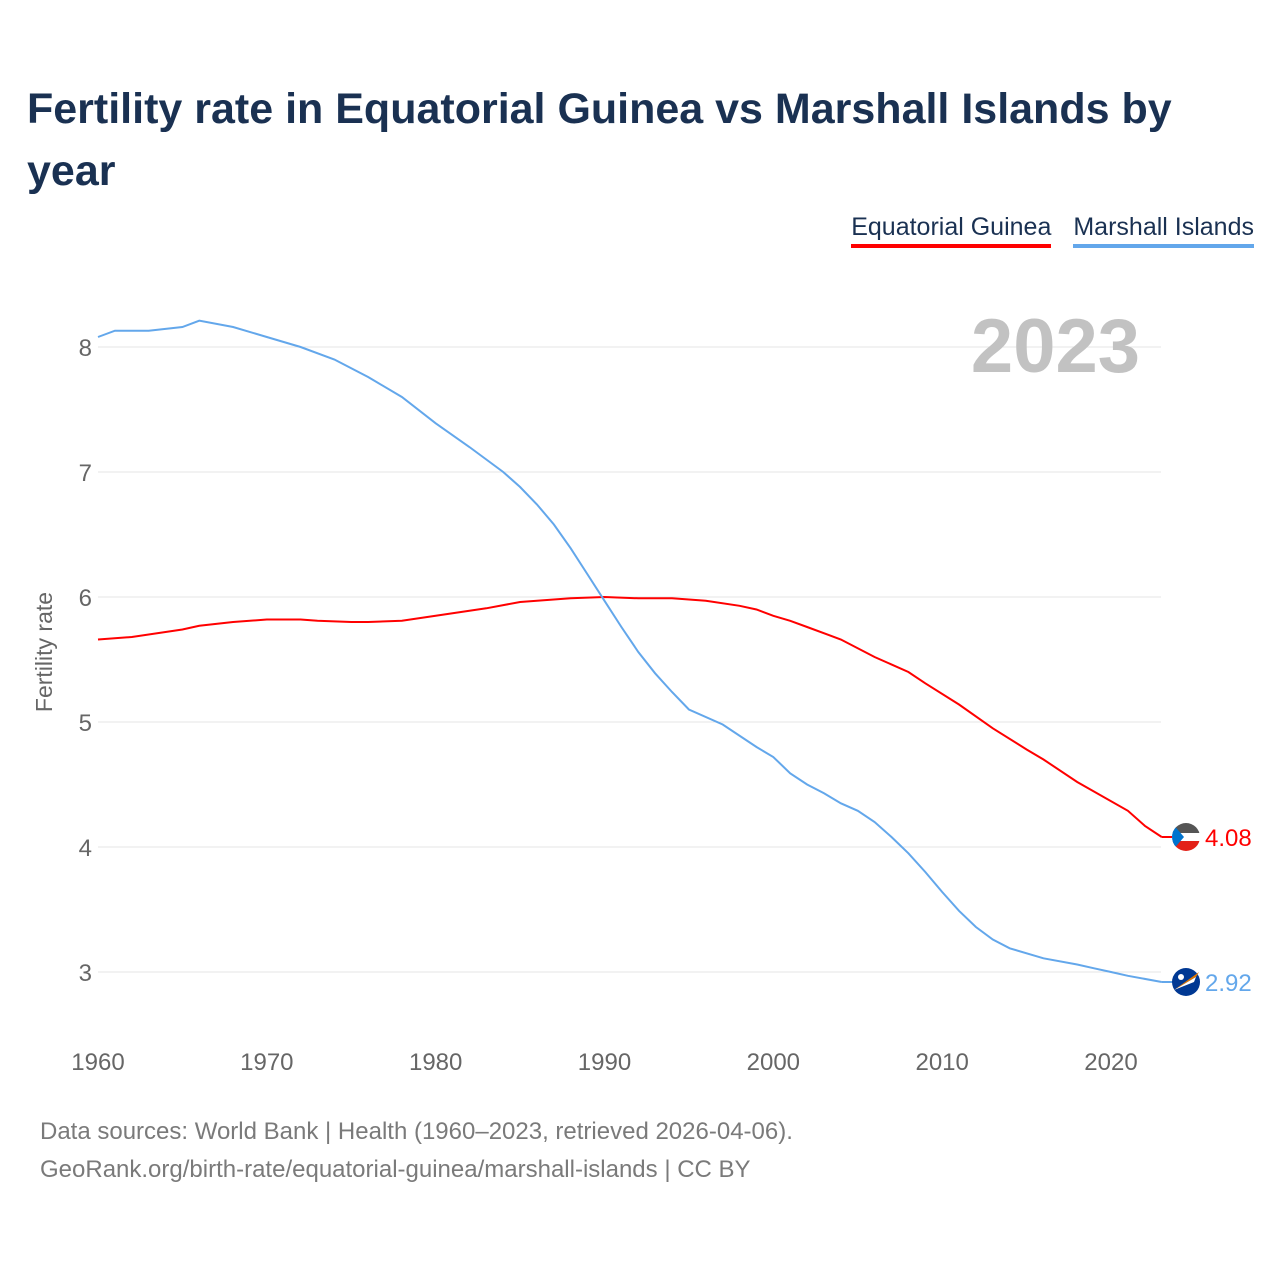 Image resolution: width=1280 pixels, height=1280 pixels. What do you see at coordinates (266, 1062) in the screenshot?
I see `x-tick-label: 1970` at bounding box center [266, 1062].